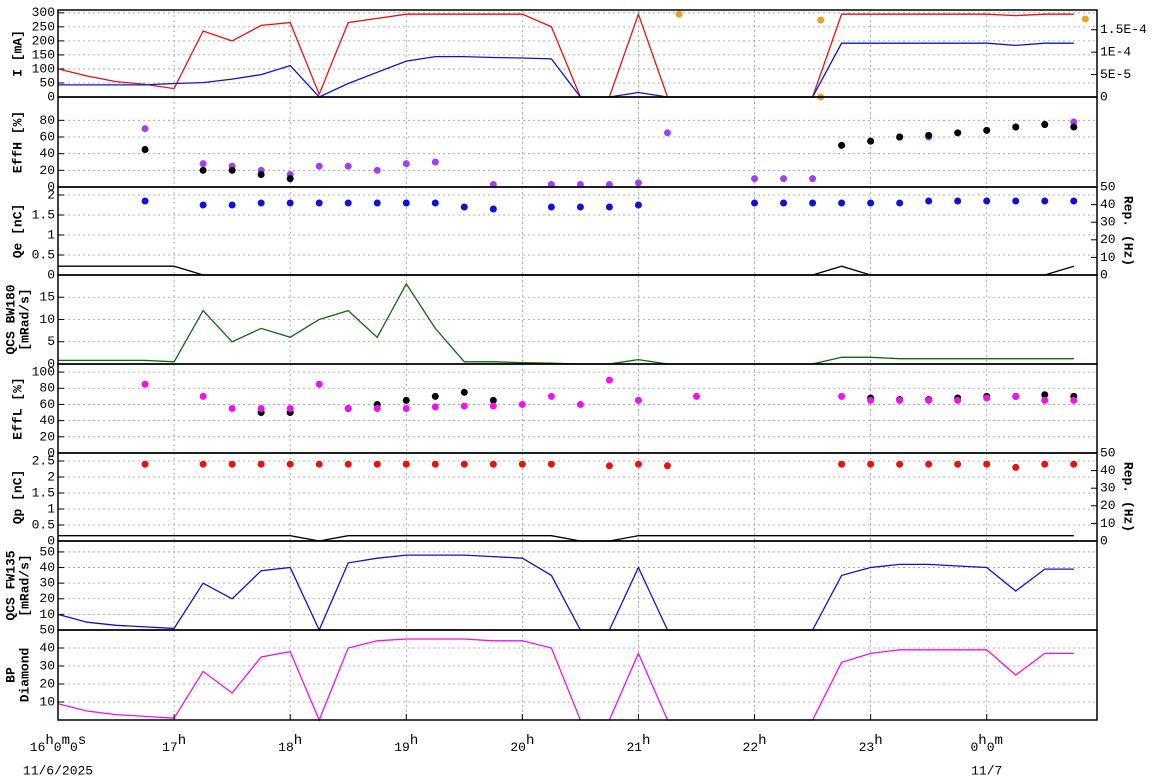  Describe the element at coordinates (47, 136) in the screenshot. I see `y-tick-label: 60` at that location.